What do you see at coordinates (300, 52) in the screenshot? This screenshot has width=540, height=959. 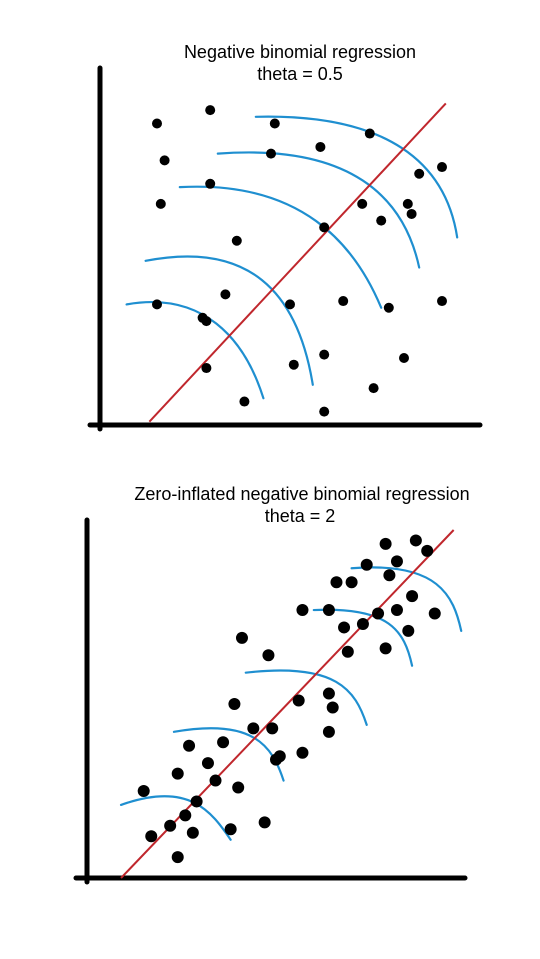 I see `chart-title-line1: Negative binomial regression` at bounding box center [300, 52].